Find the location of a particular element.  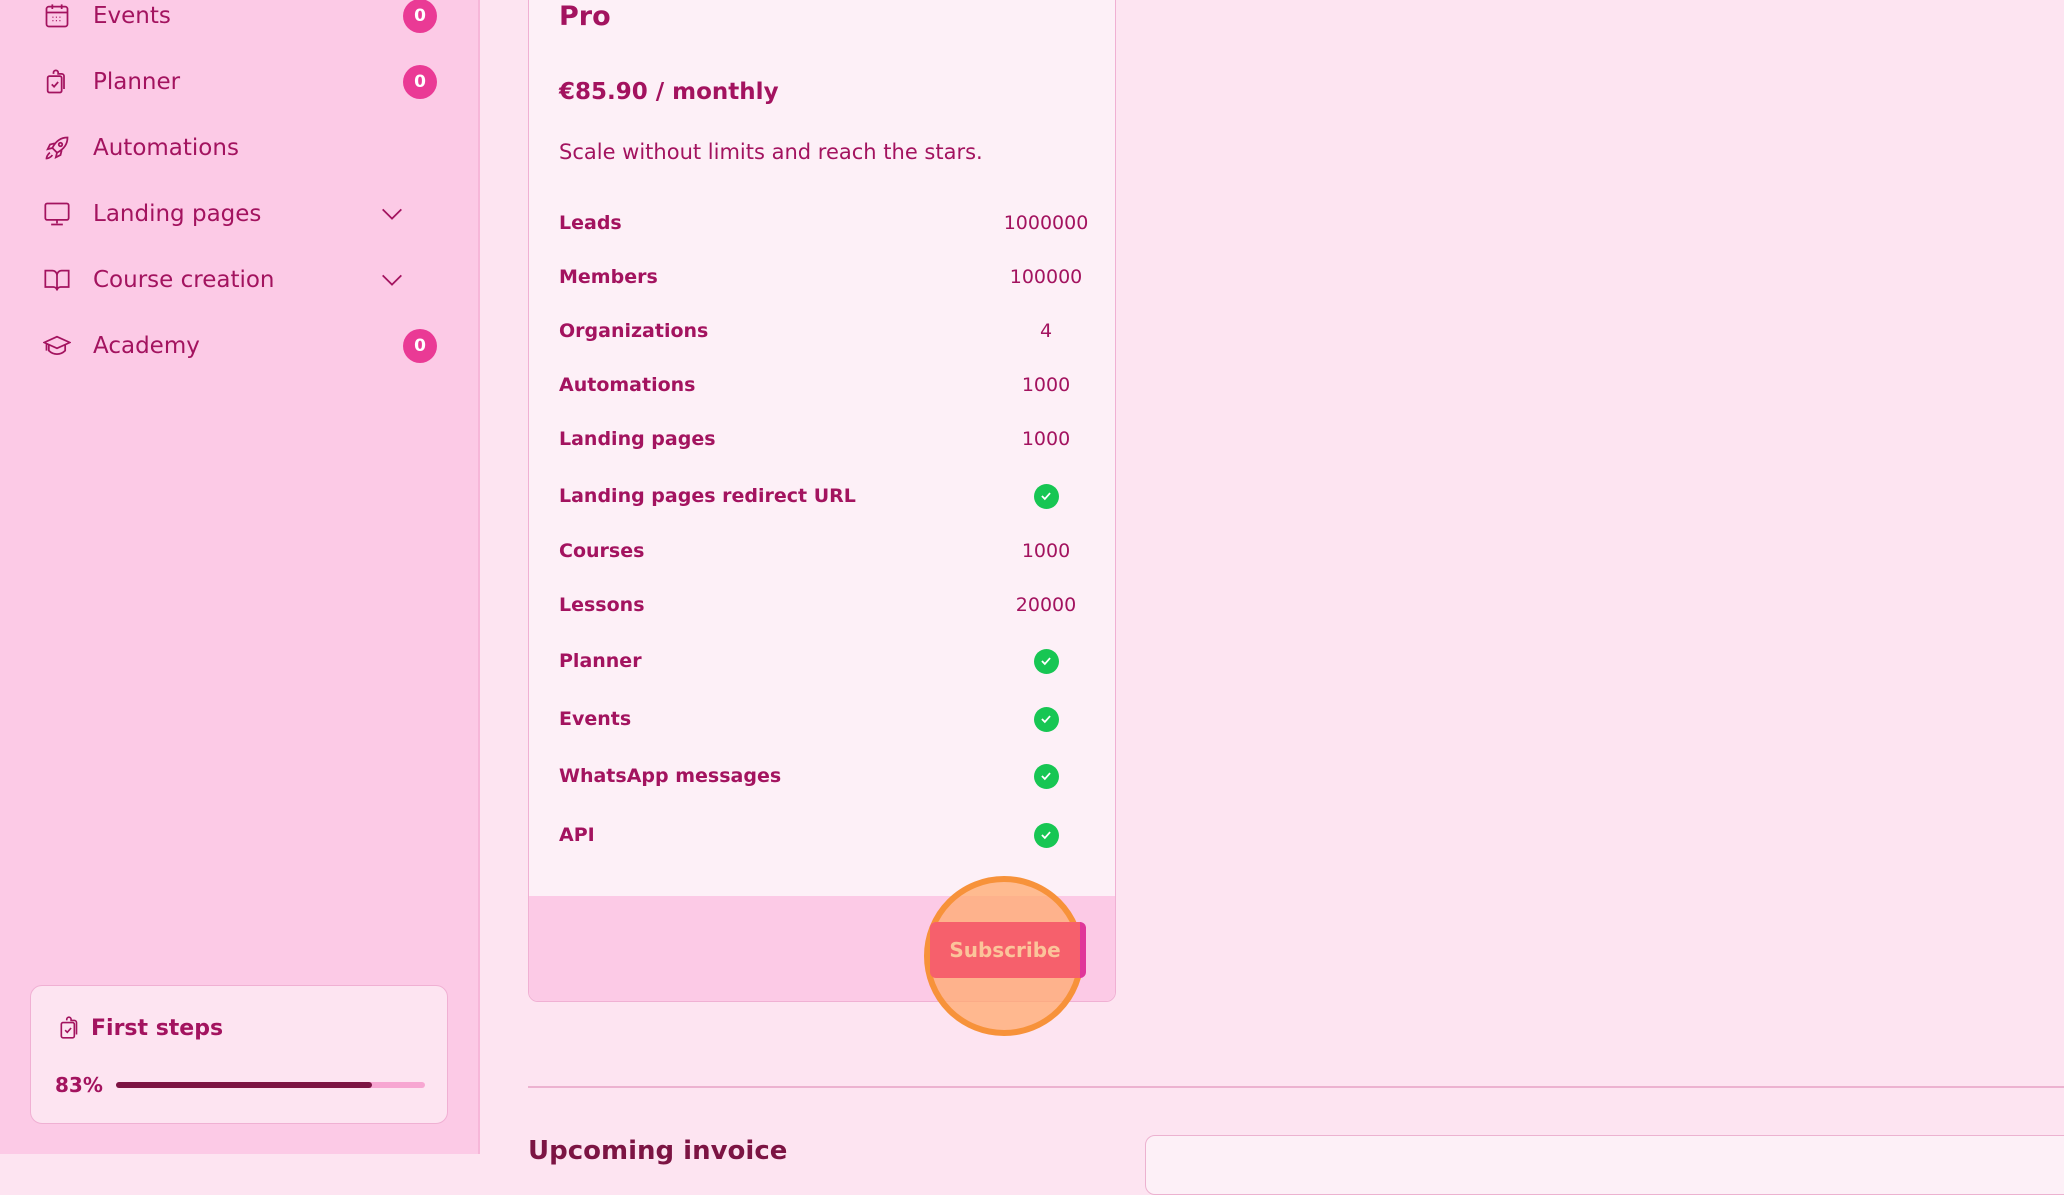

sidebar-item-course-creation: Course creation is located at coordinates (240, 280).